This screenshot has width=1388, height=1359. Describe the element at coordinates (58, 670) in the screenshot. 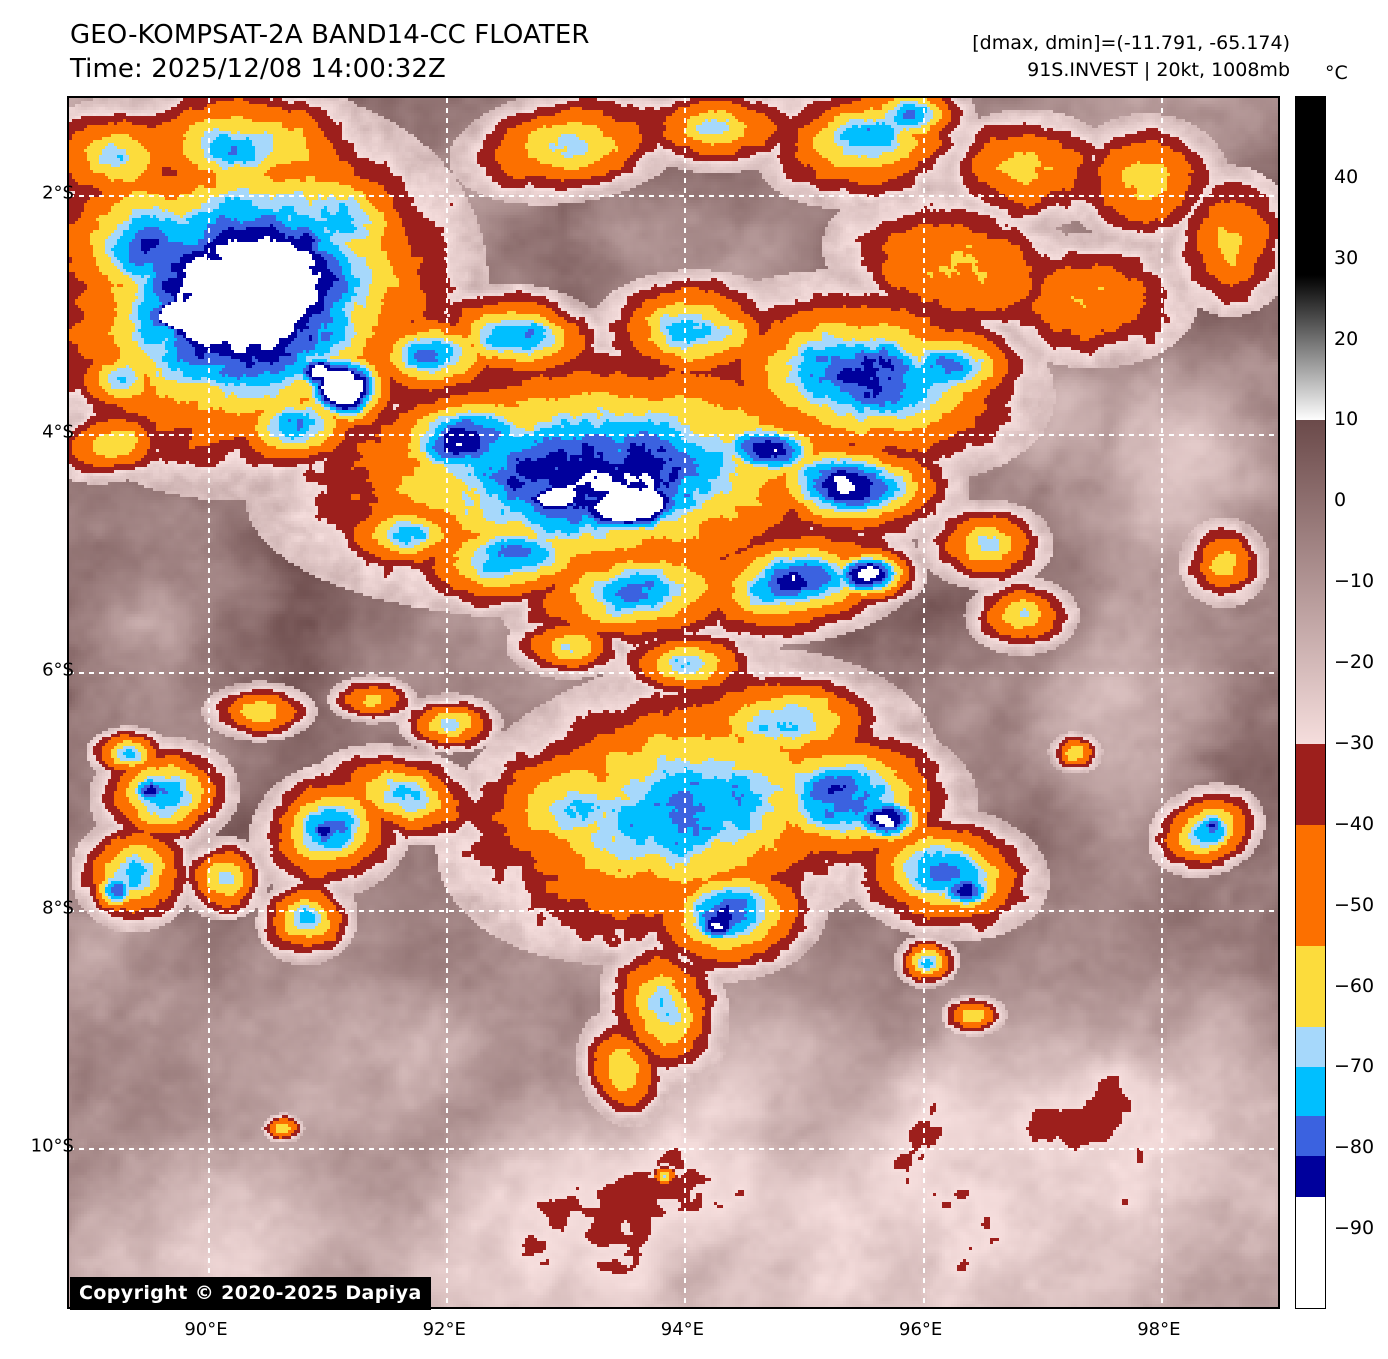

I see `lat-tick-label: 6°S` at that location.